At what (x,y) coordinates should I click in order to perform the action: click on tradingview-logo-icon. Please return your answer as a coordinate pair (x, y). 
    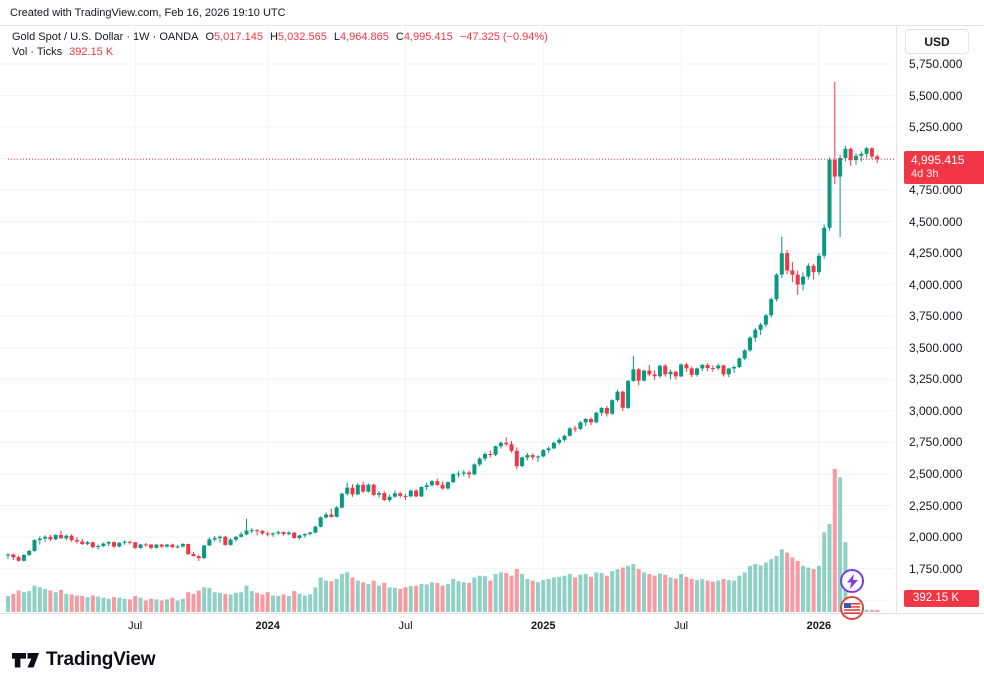
    Looking at the image, I should click on (25, 659).